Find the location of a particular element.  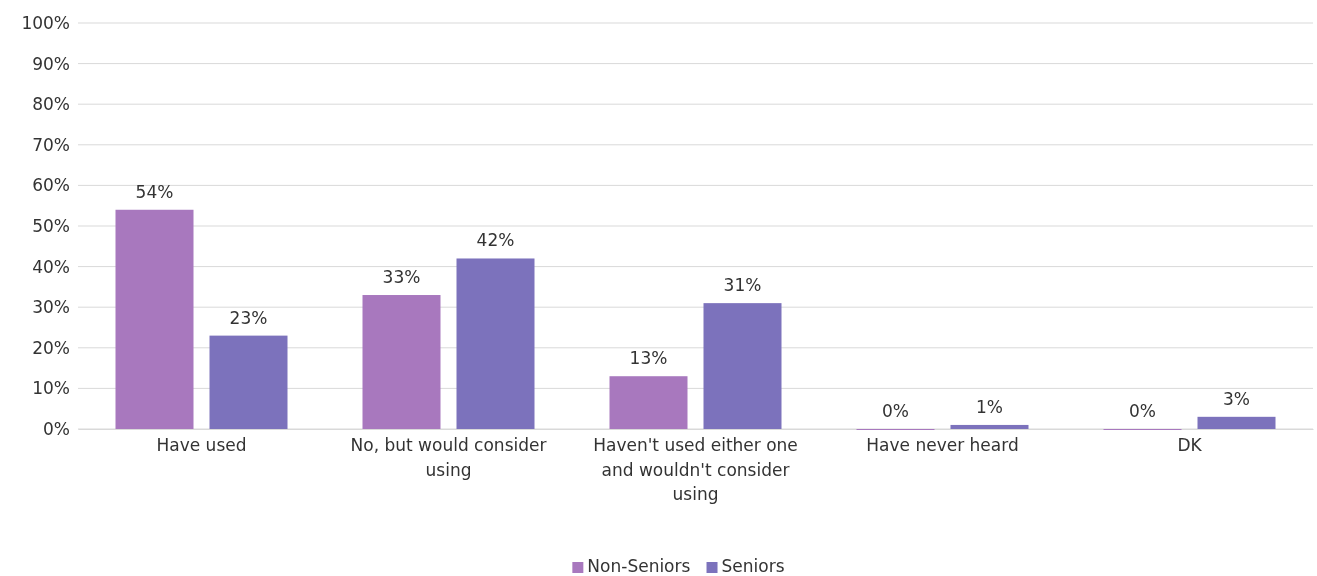

text: 23% is located at coordinates (248, 317).